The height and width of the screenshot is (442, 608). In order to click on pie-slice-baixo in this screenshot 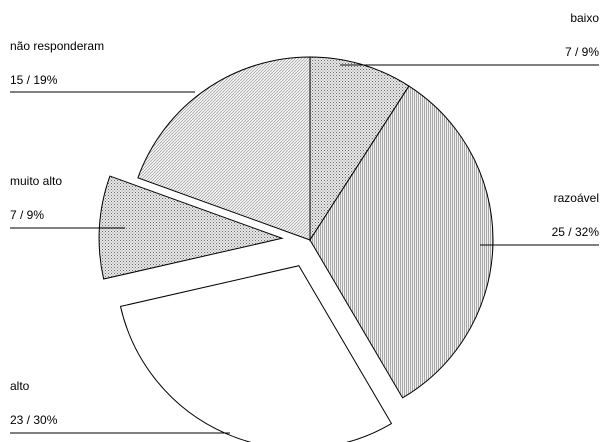, I will do `click(359, 149)`.